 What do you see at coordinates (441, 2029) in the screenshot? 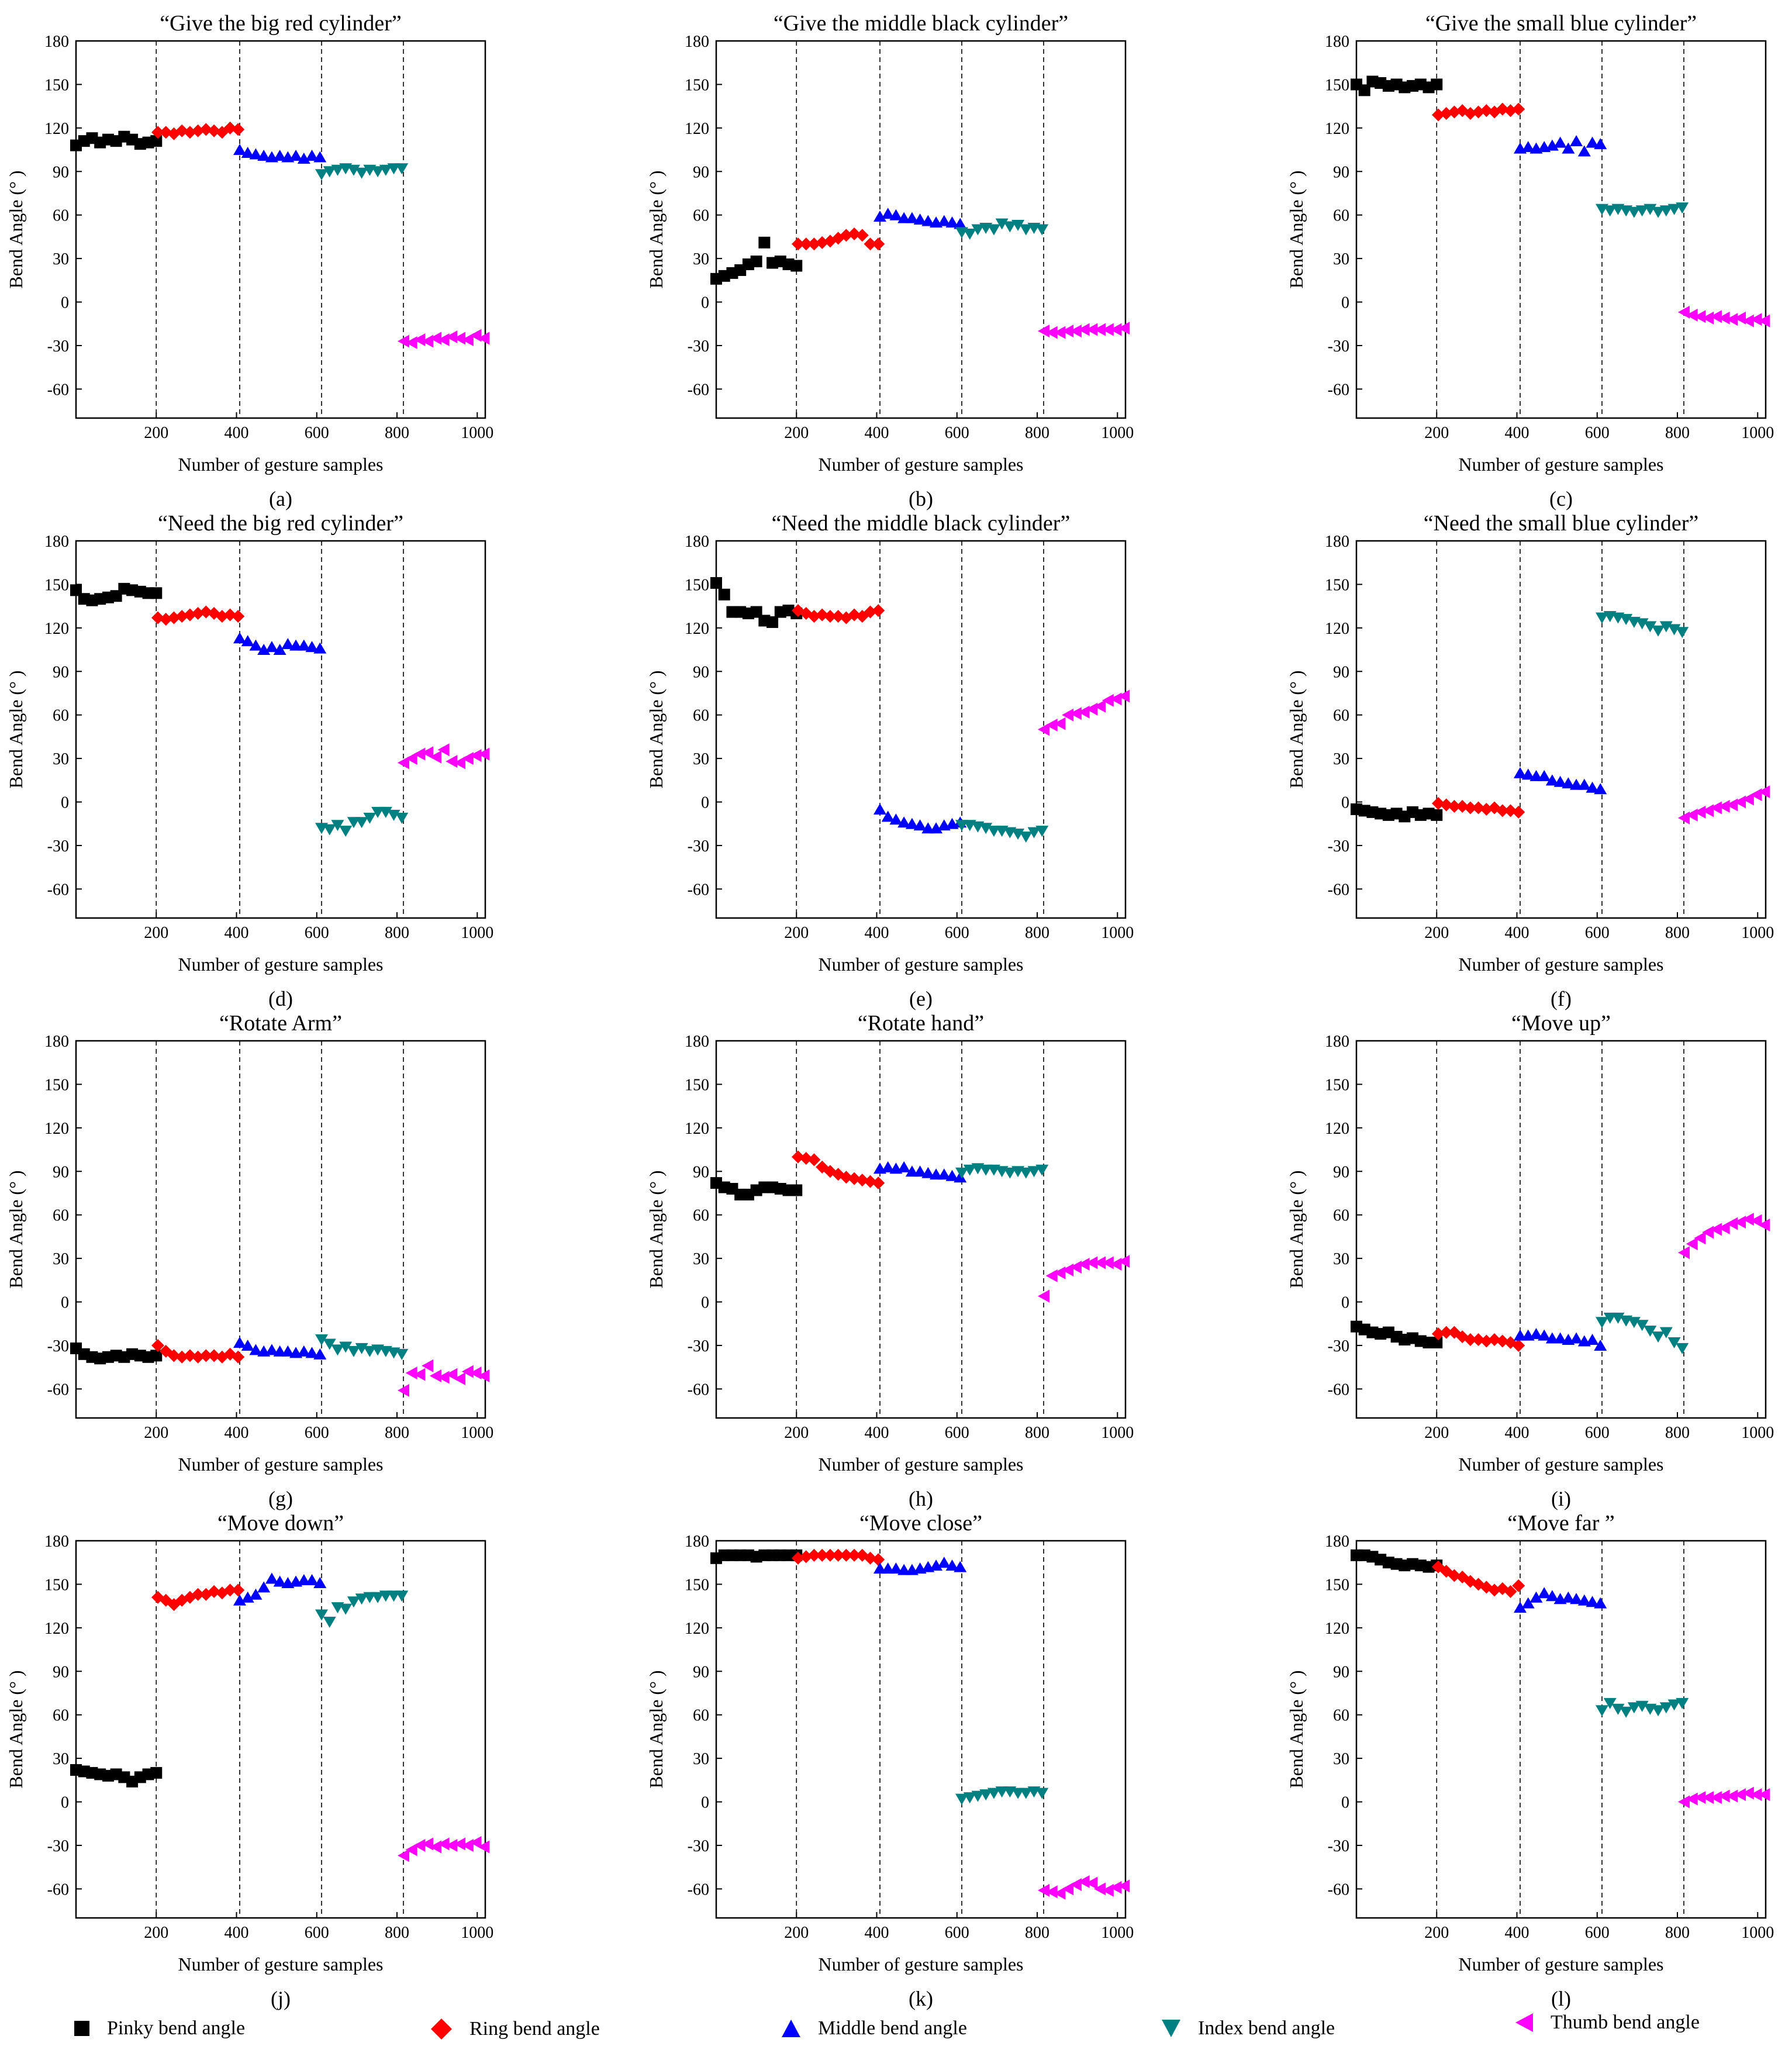
I see `ring-marker-icon` at bounding box center [441, 2029].